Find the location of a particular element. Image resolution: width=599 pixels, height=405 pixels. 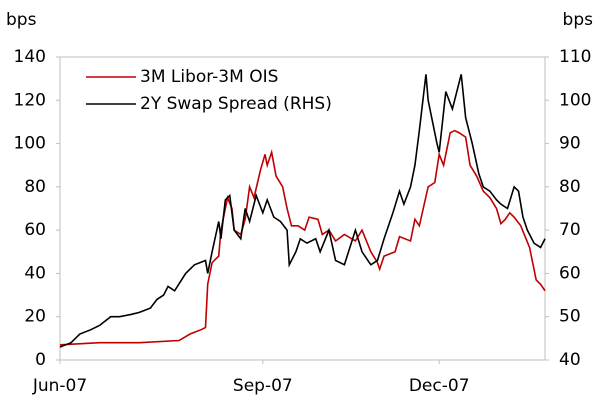

y2-tick-label: 50 is located at coordinates (570, 317).